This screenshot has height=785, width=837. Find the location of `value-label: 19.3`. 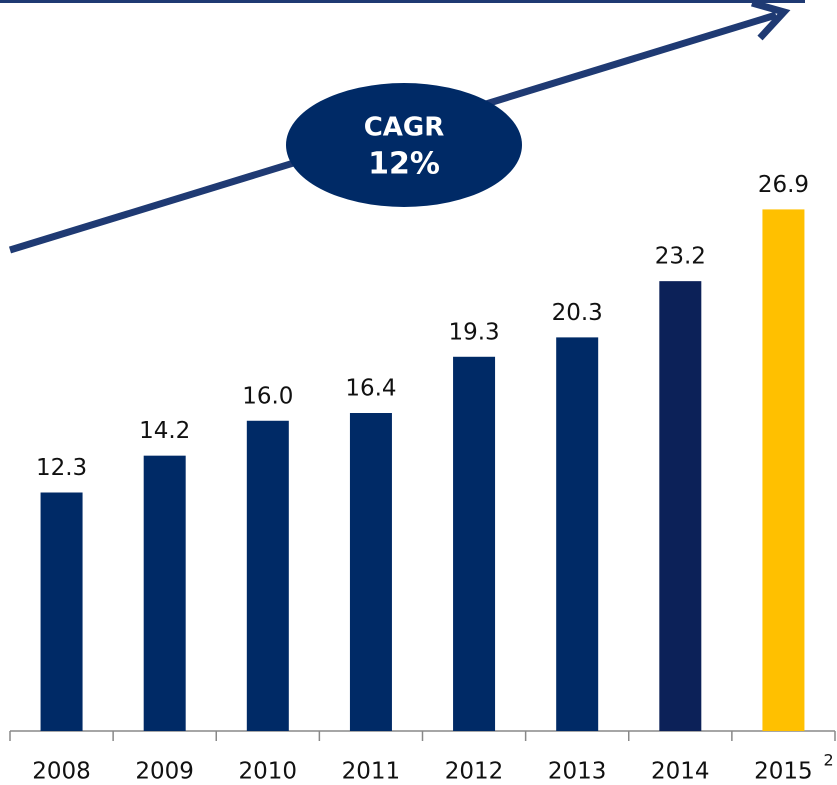

value-label: 19.3 is located at coordinates (473, 332).